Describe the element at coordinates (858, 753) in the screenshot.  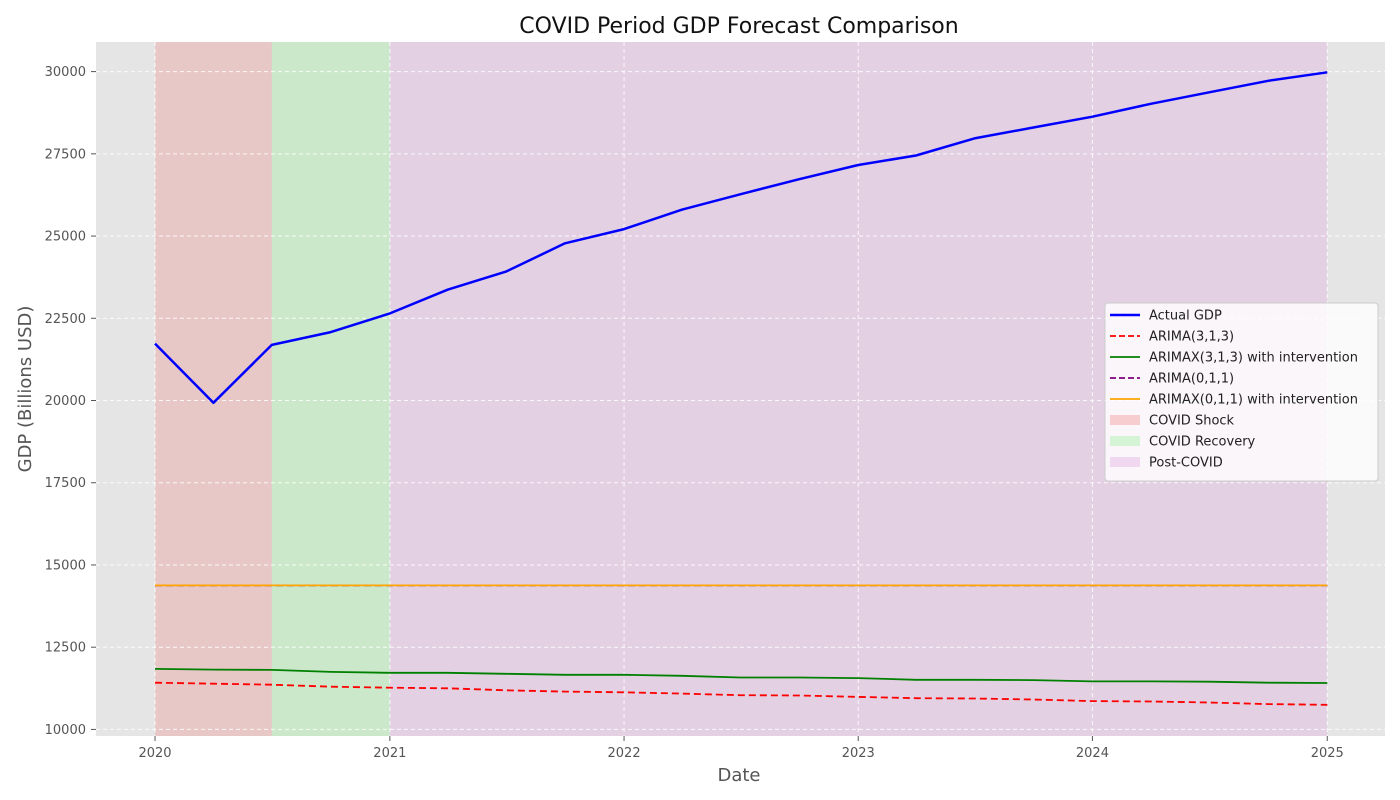
I see `x-tick-label-3: 2023` at that location.